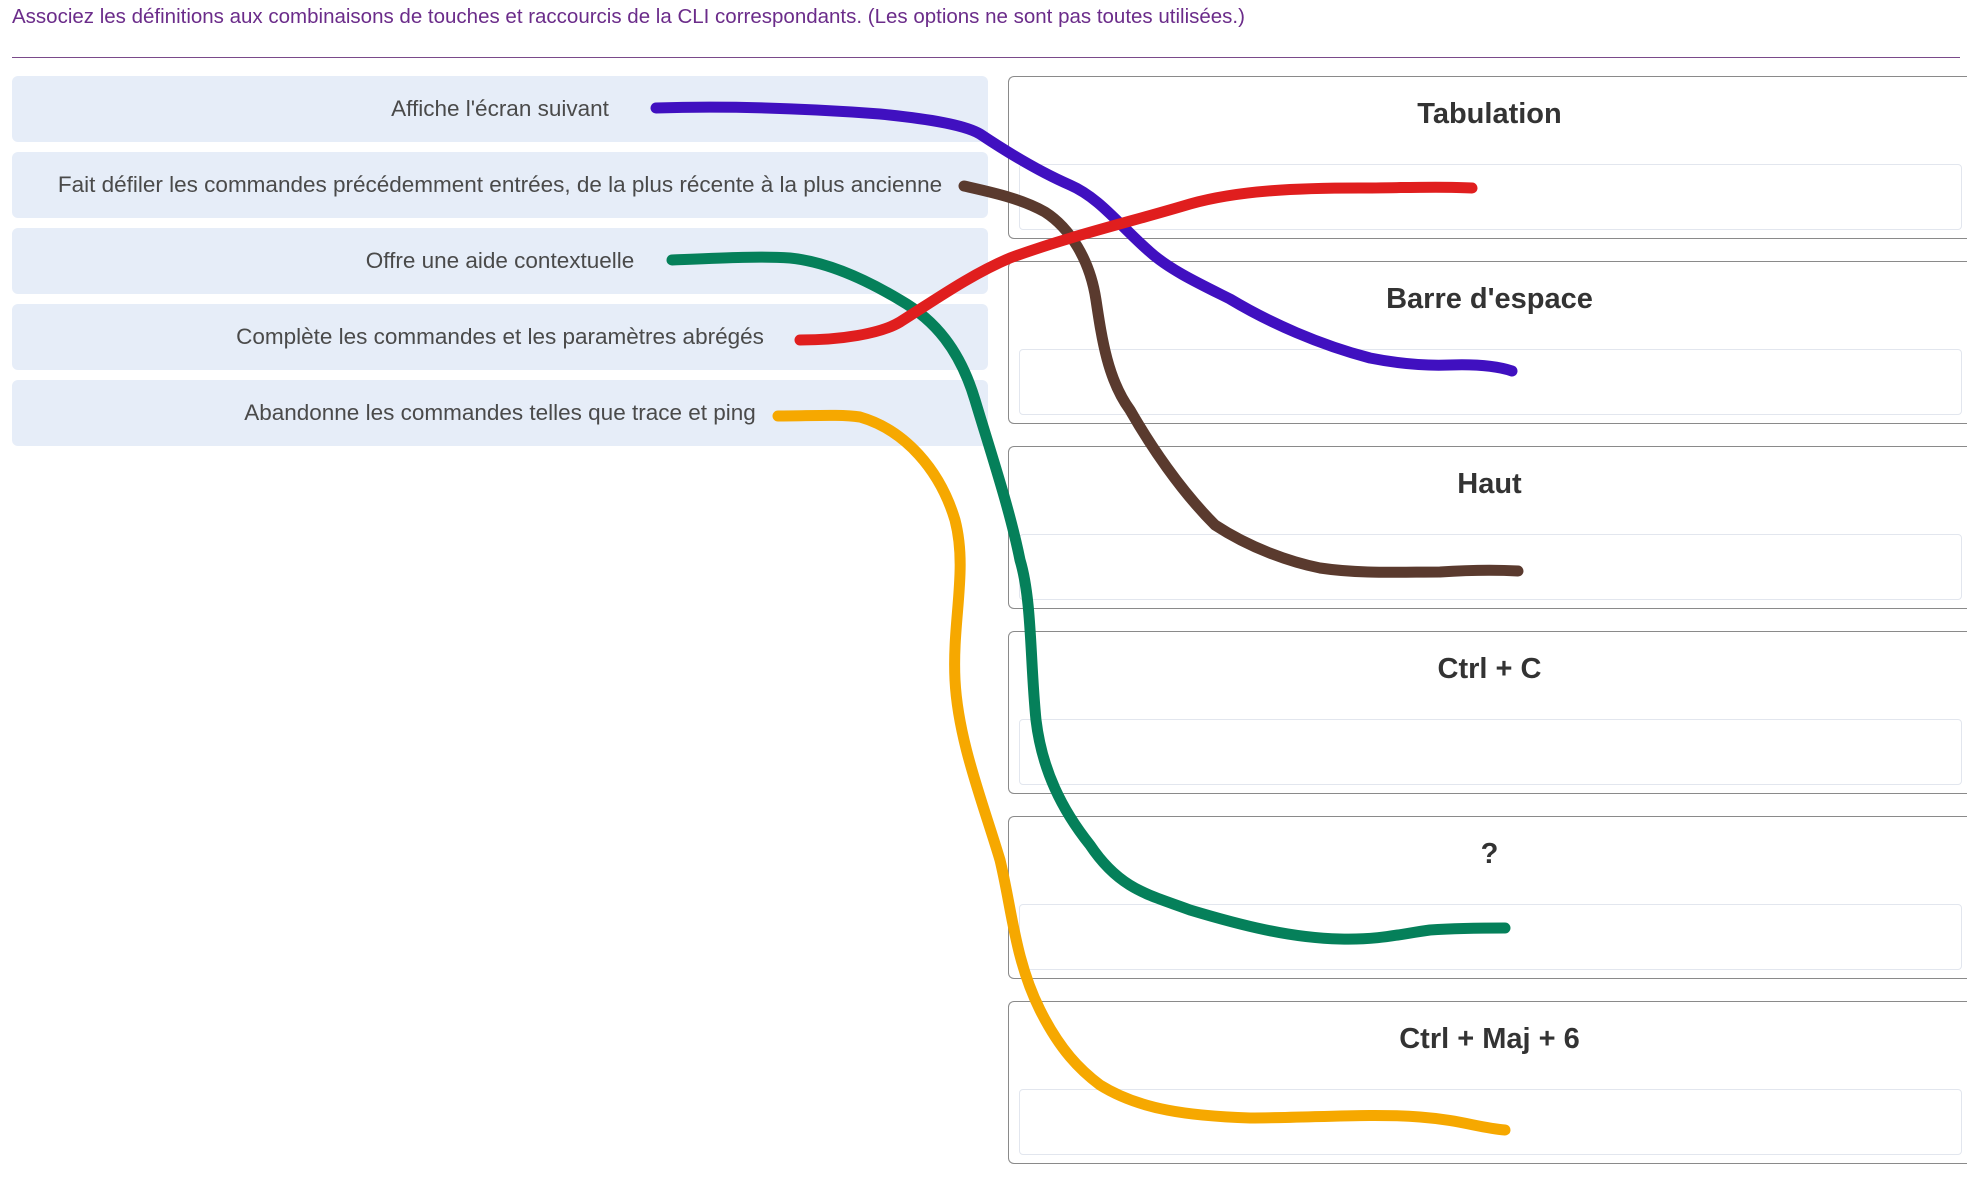  What do you see at coordinates (1487, 1082) in the screenshot?
I see `target-ctrl-maj-6: Ctrl + Maj + 6` at bounding box center [1487, 1082].